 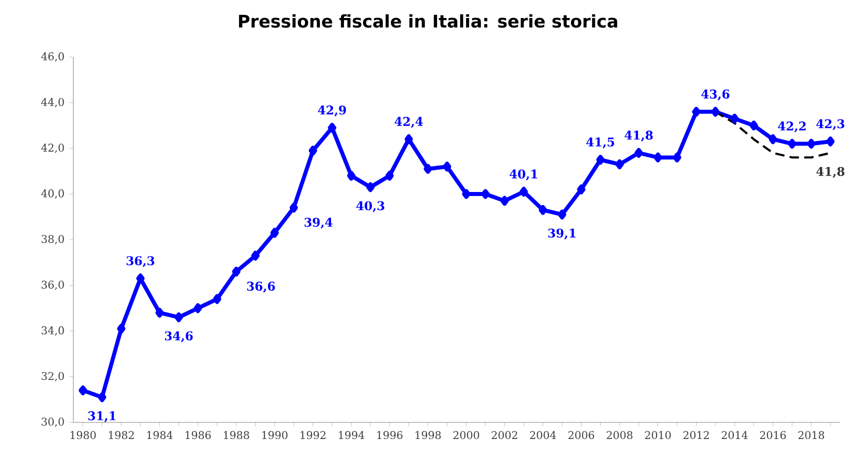 What do you see at coordinates (52, 149) in the screenshot?
I see `y-tick-label: 42,0` at bounding box center [52, 149].